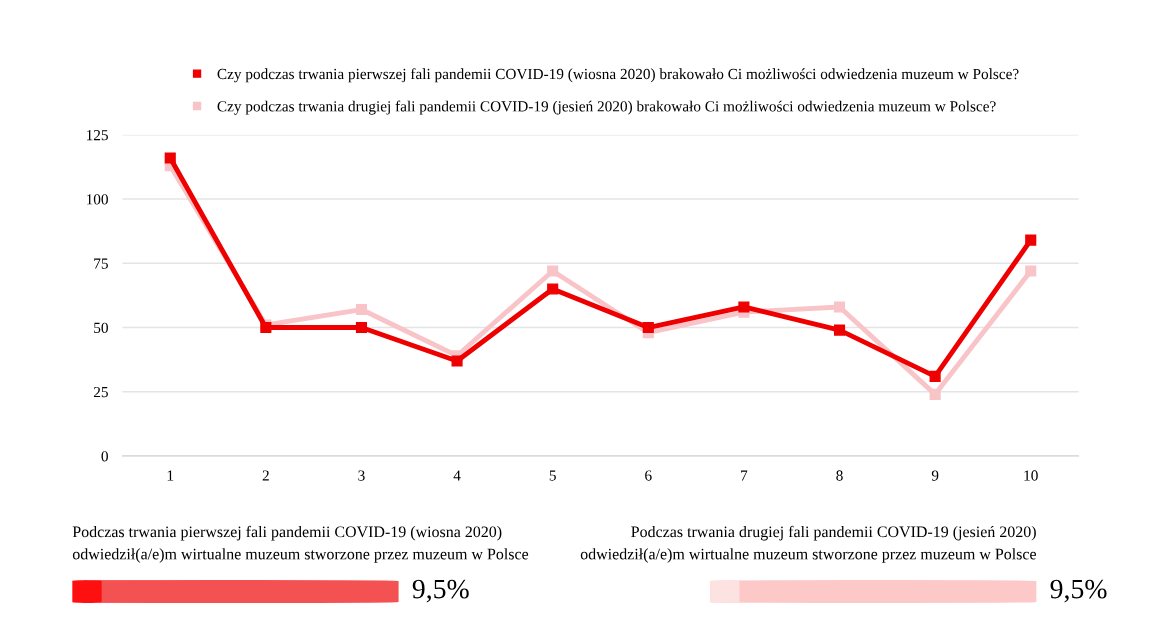 This screenshot has height=636, width=1166. Describe the element at coordinates (457, 475) in the screenshot. I see `x-tick-label: 4` at that location.